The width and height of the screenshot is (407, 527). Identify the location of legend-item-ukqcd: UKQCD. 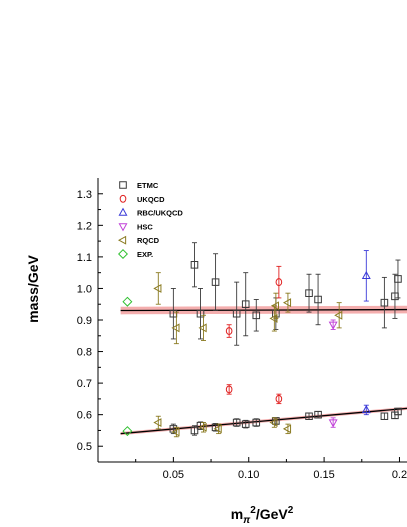
(142, 199).